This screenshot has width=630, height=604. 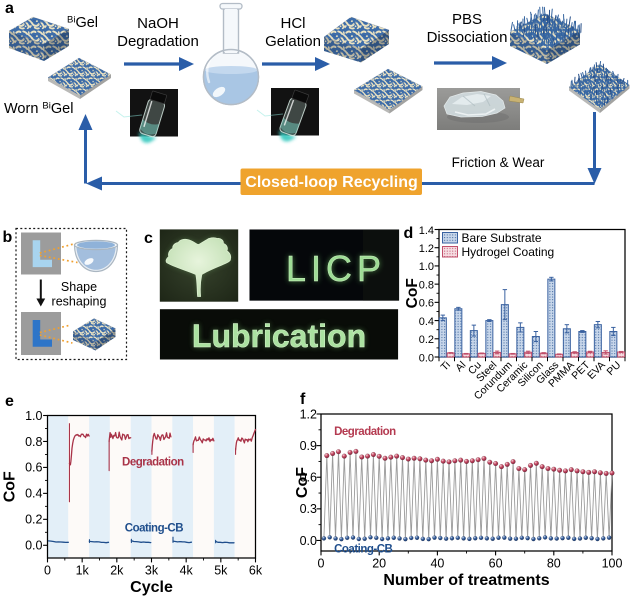 What do you see at coordinates (270, 113) in the screenshot?
I see `vial-reflection` at bounding box center [270, 113].